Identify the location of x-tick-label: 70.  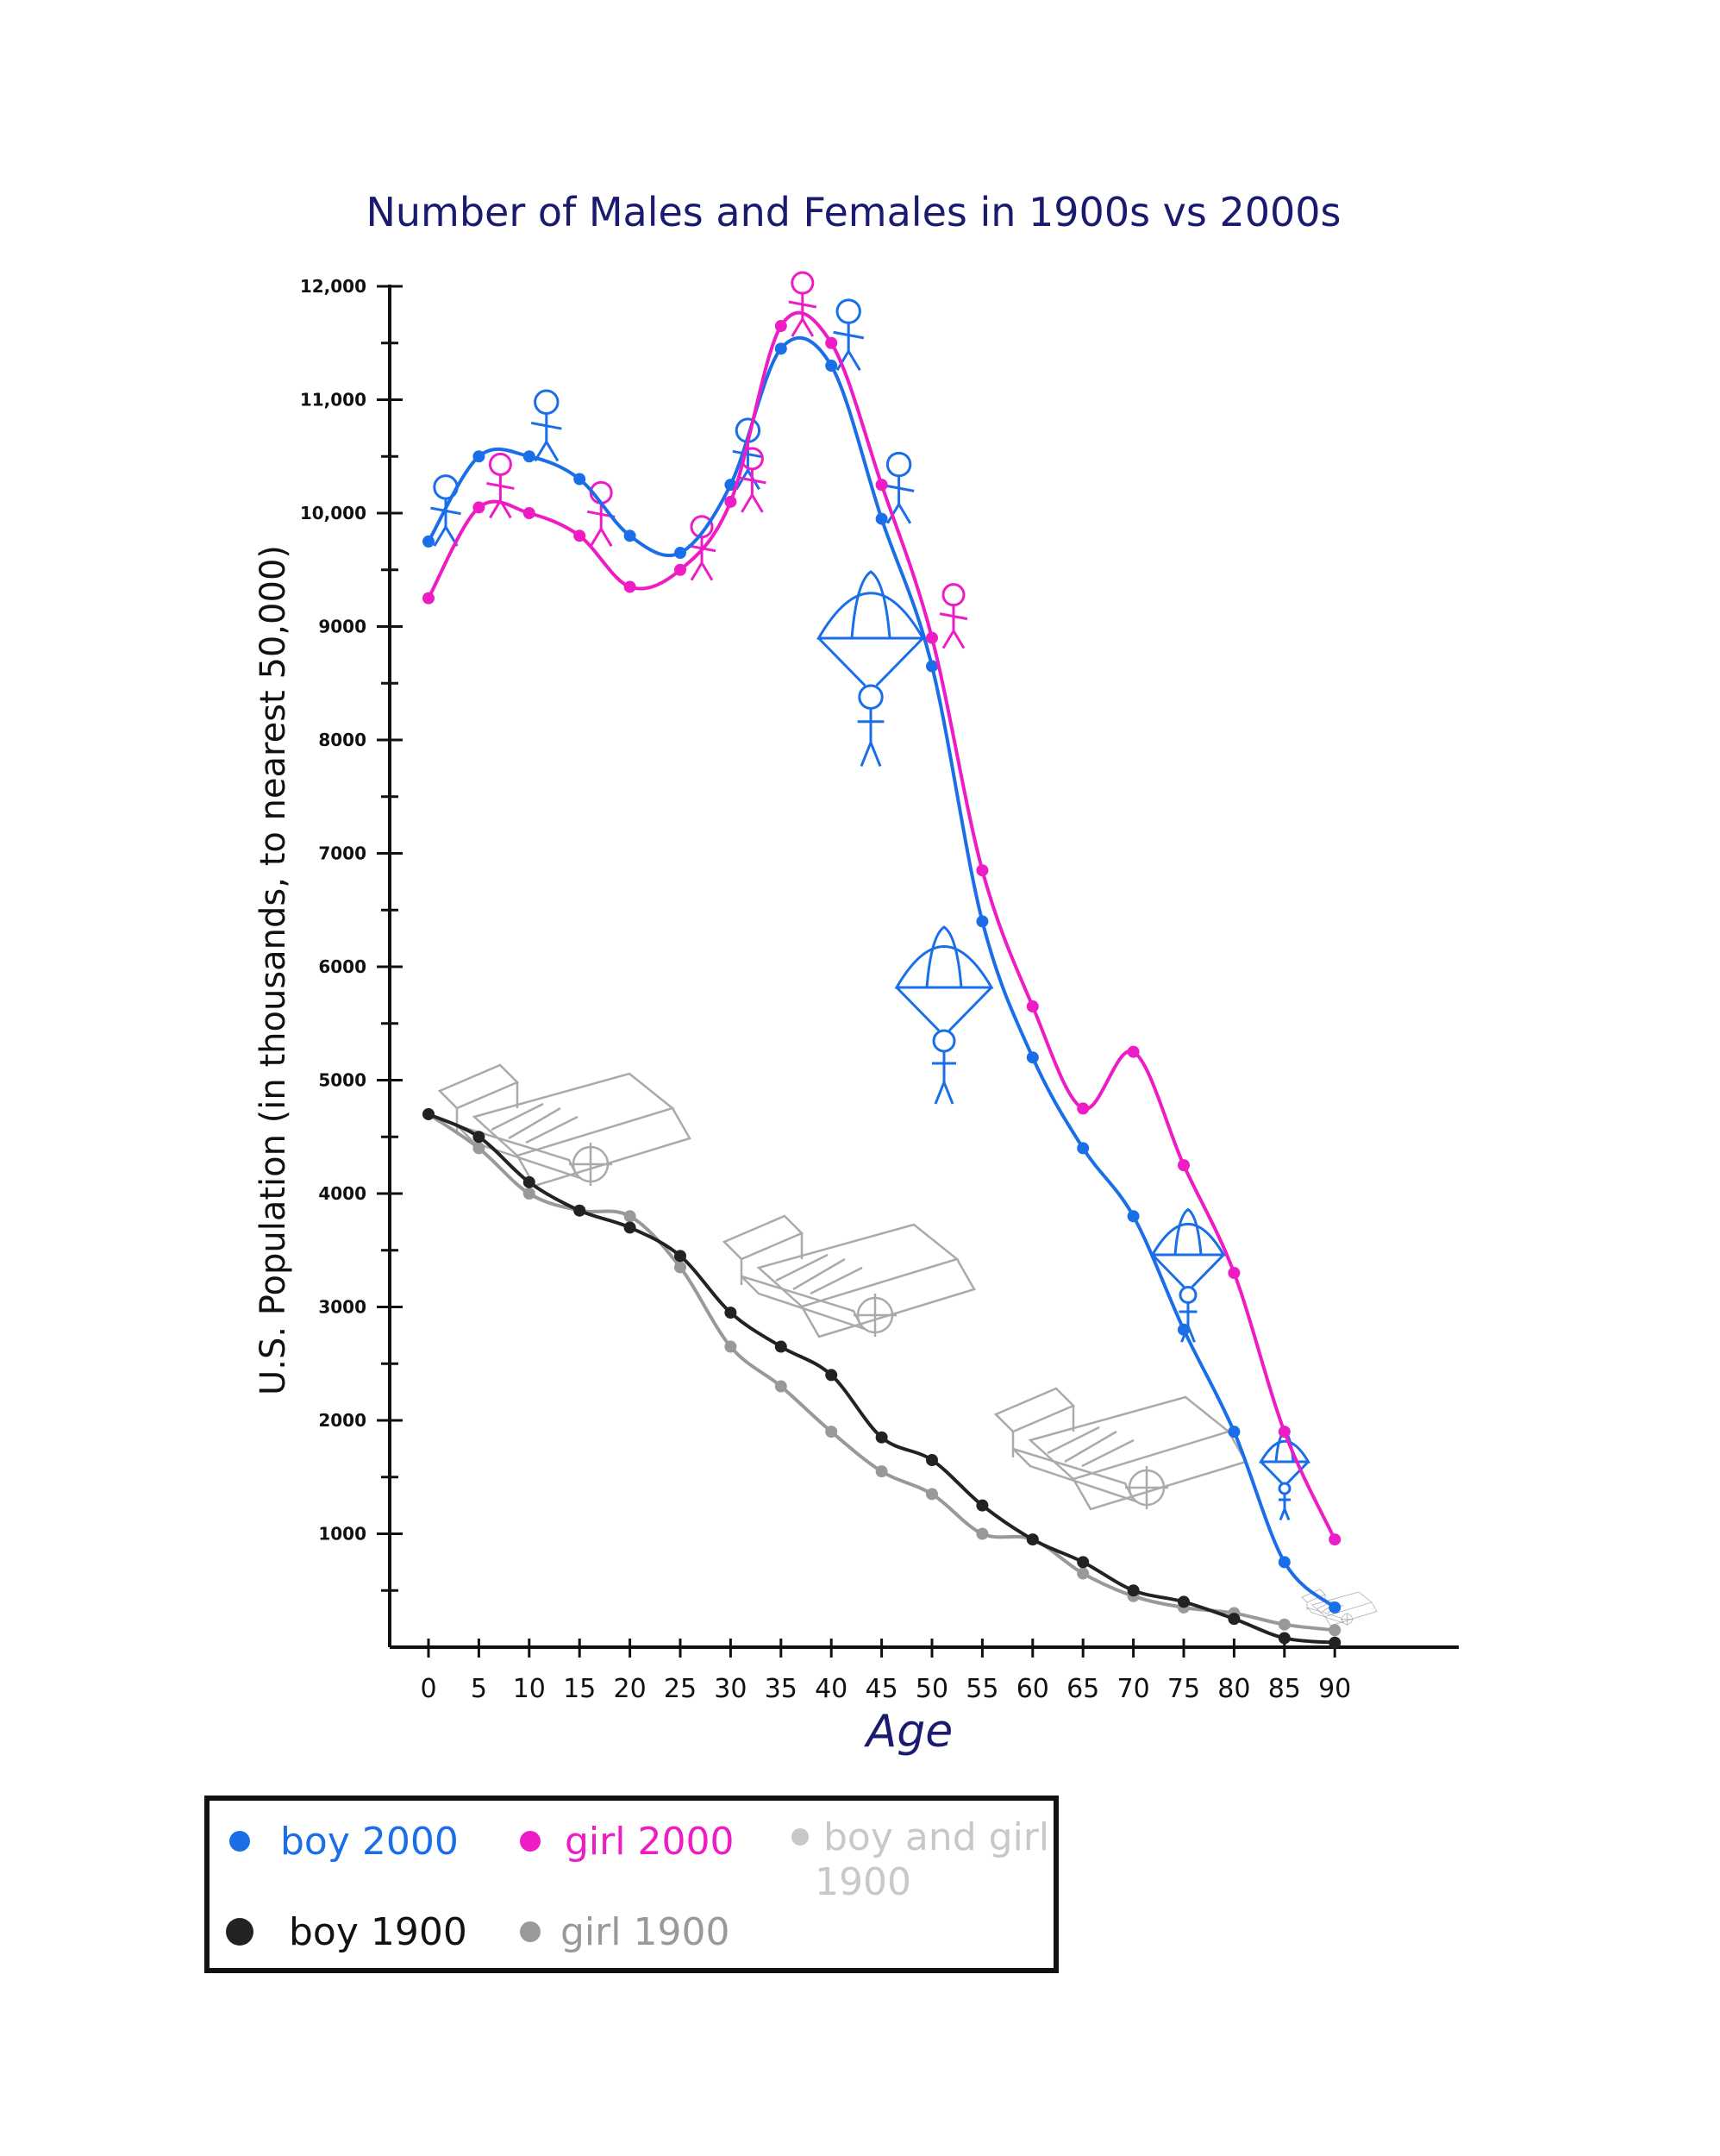
(1133, 1689).